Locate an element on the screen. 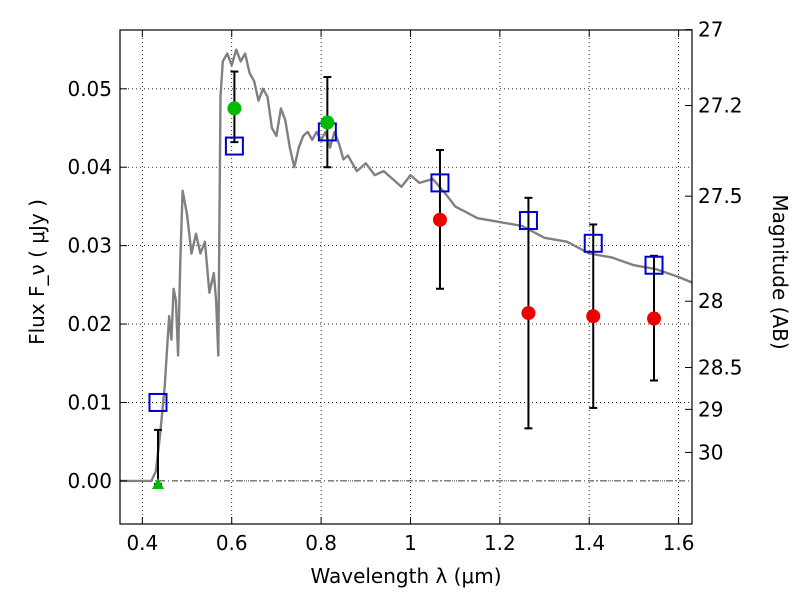 Image resolution: width=800 pixels, height=600 pixels. y-axis-ticks: 0.00 0.01 0.02 0.03 0.04 0.05 is located at coordinates (97, 285).